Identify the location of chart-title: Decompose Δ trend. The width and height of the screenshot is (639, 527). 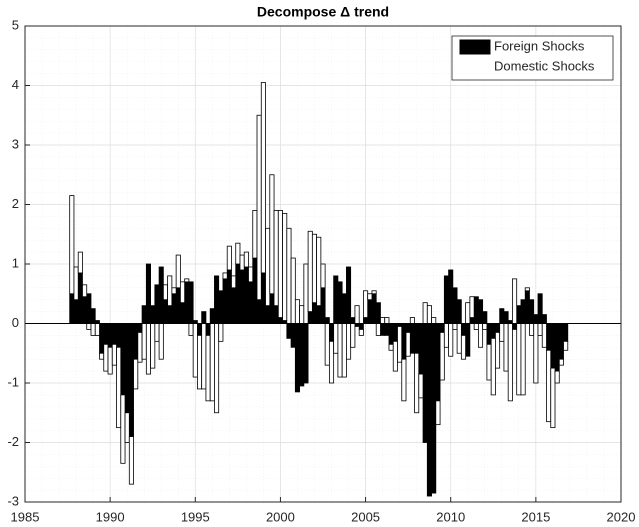
(323, 12).